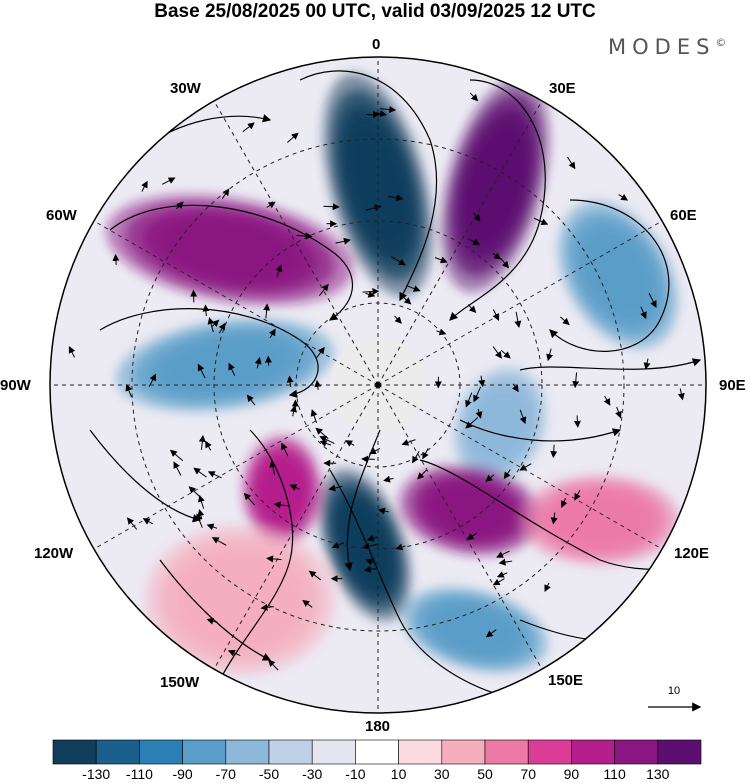  Describe the element at coordinates (662, 47) in the screenshot. I see `brand-name: MODES` at that location.